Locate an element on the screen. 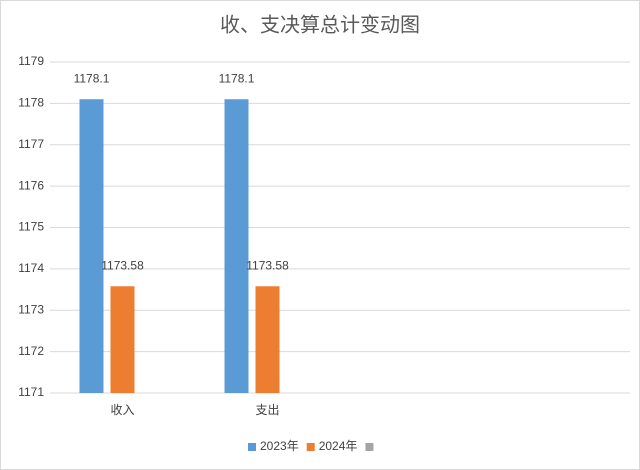 Image resolution: width=640 pixels, height=470 pixels. chart-title: 收、支决算总计变动图 is located at coordinates (320, 24).